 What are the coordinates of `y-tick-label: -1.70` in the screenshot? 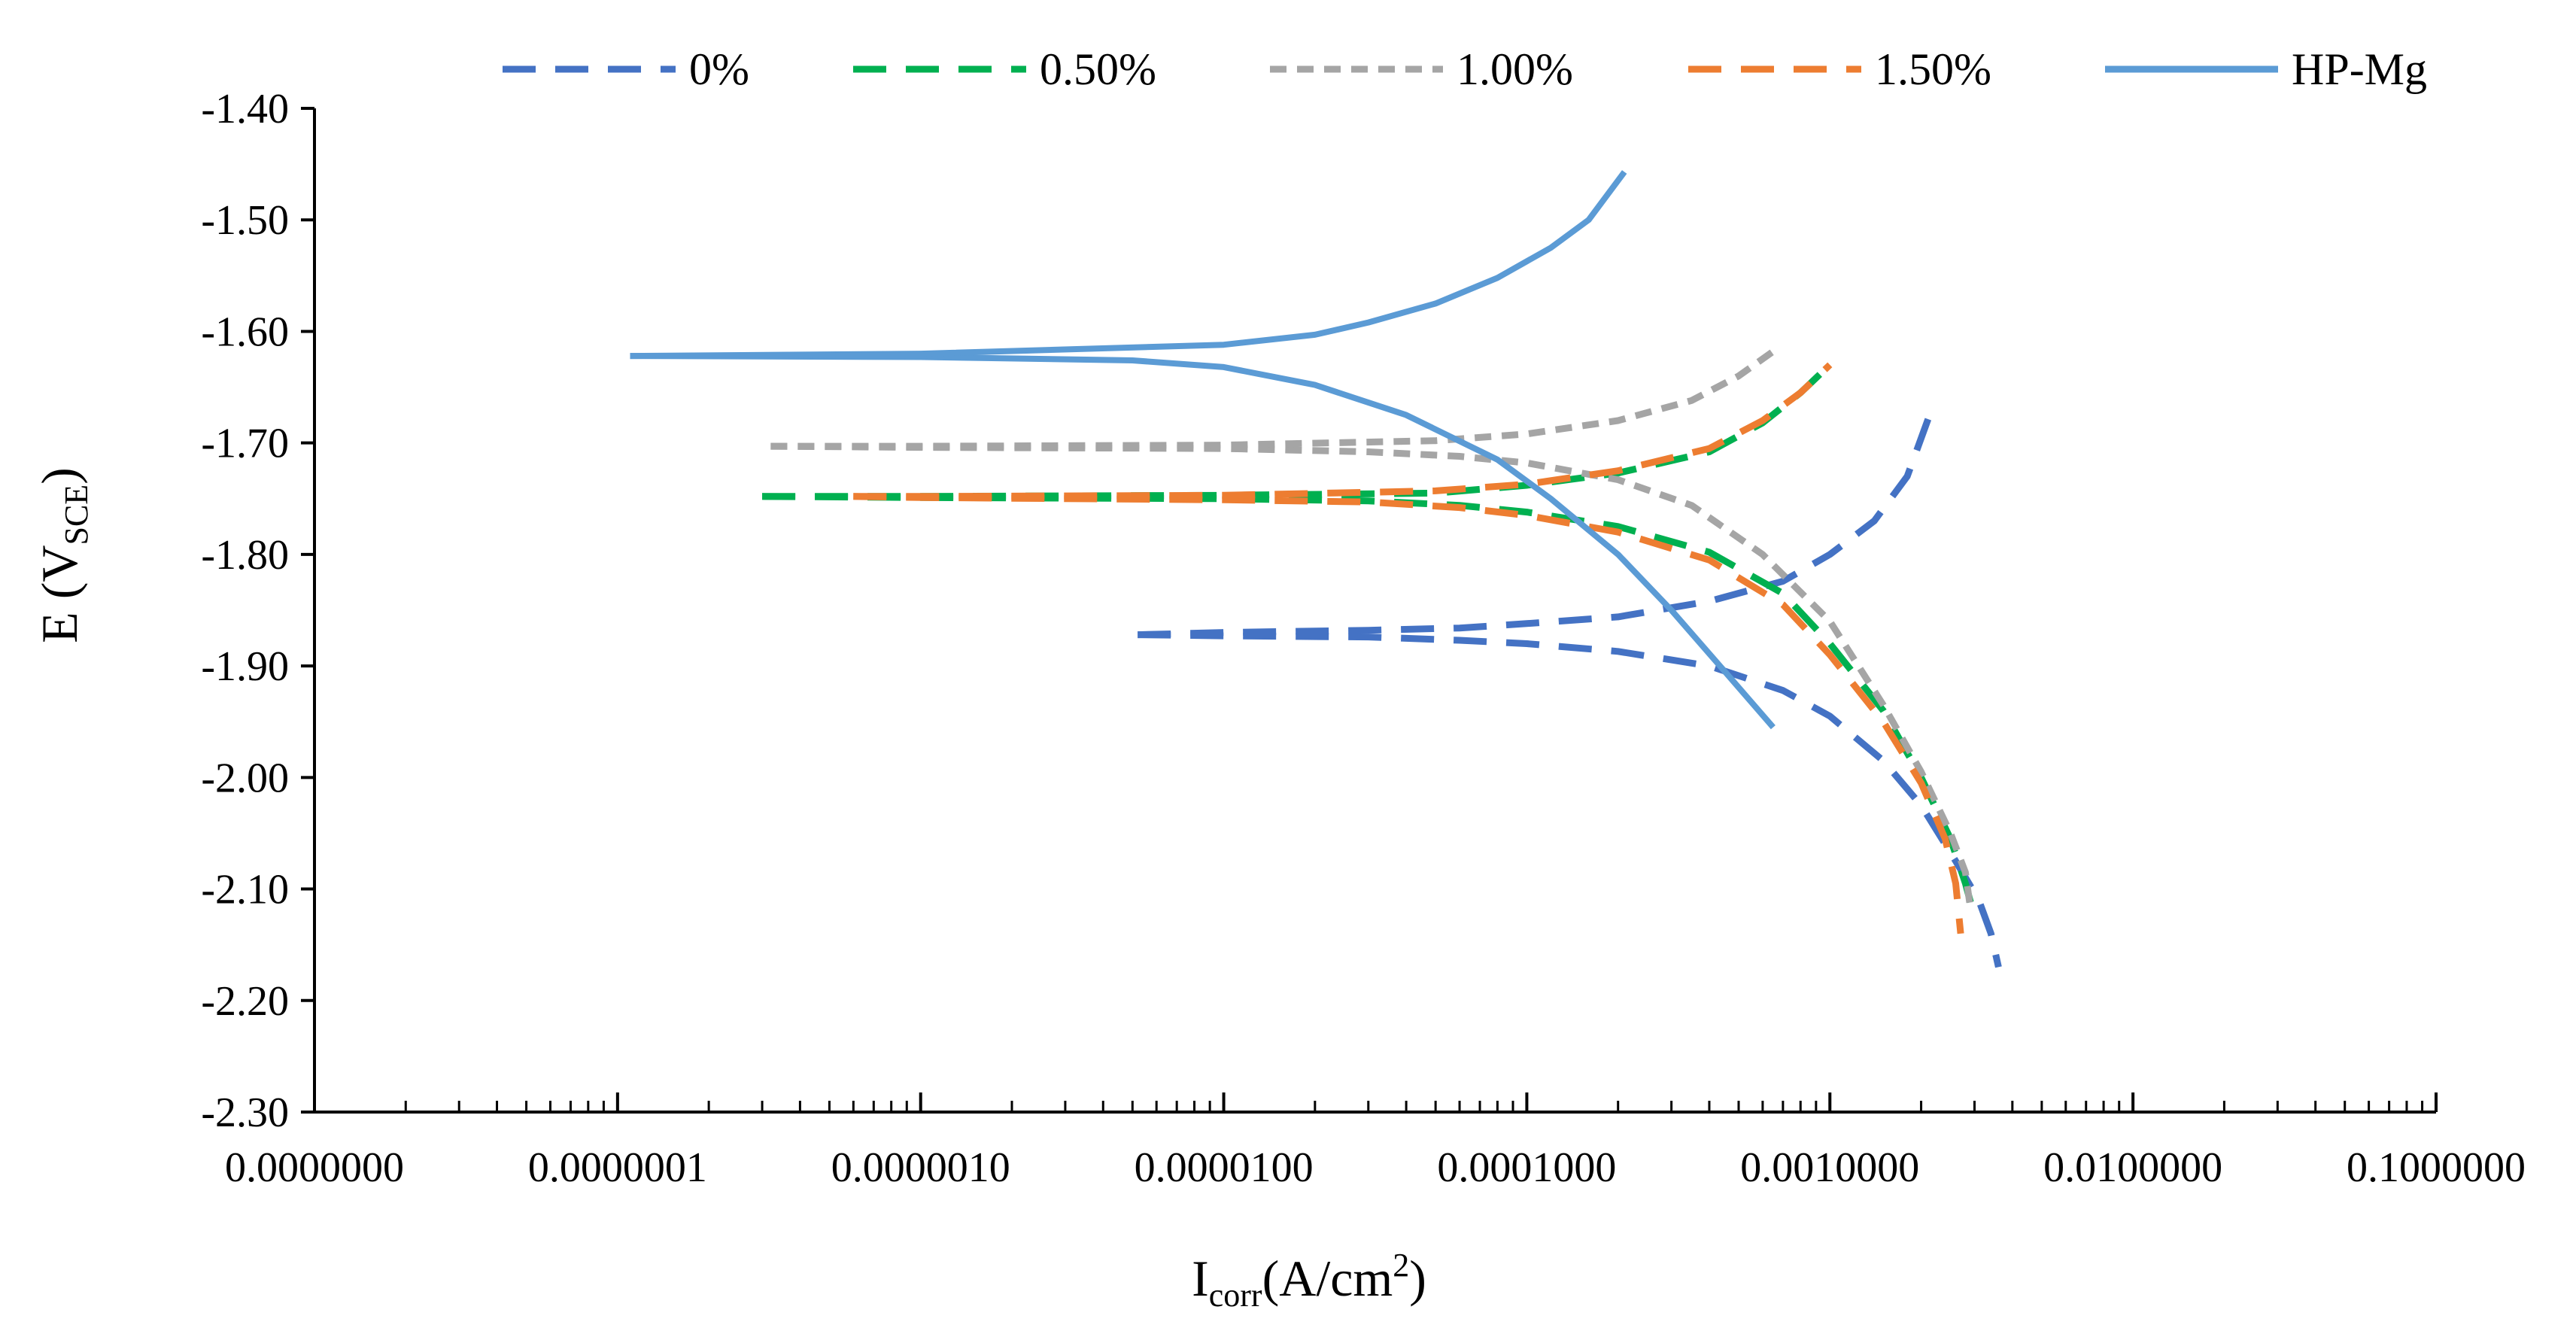 It's located at (245, 444).